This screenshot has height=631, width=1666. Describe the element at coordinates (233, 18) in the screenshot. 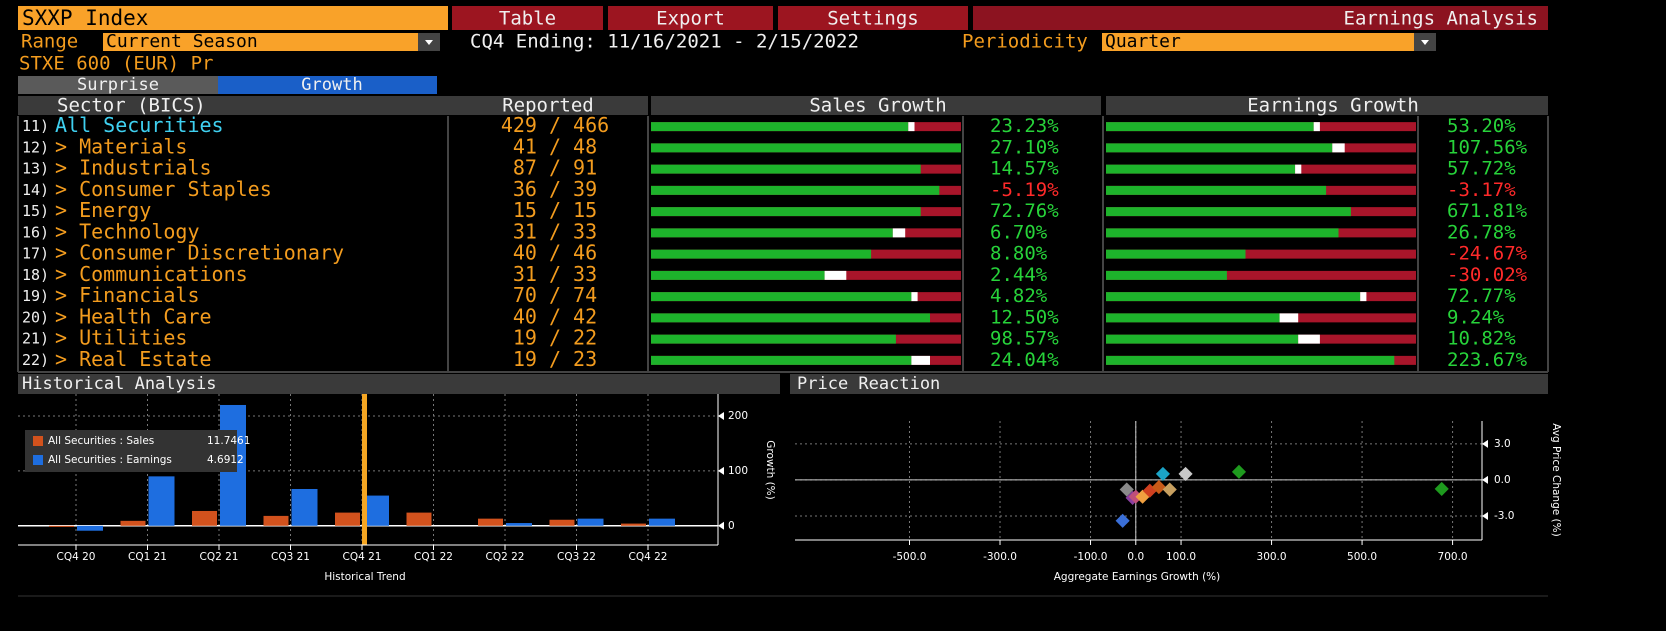

I see `security-field` at that location.